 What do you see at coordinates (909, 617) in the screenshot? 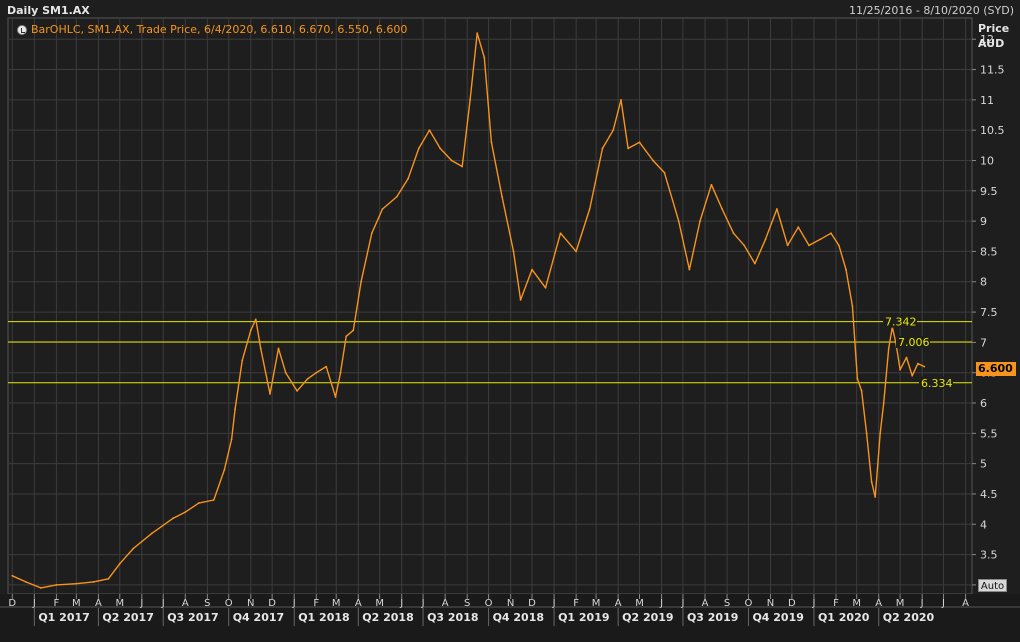
I see `x-quarter-label: Q2 2020` at bounding box center [909, 617].